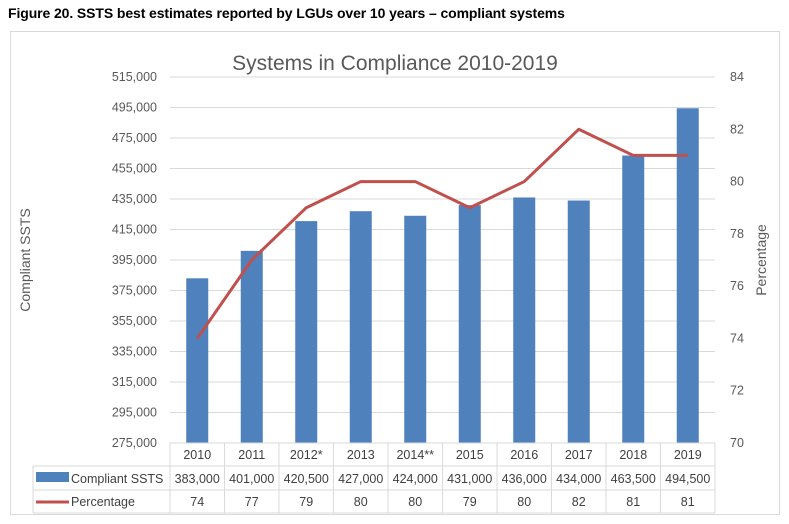  What do you see at coordinates (687, 479) in the screenshot?
I see `table-cell-compliant: 494,500` at bounding box center [687, 479].